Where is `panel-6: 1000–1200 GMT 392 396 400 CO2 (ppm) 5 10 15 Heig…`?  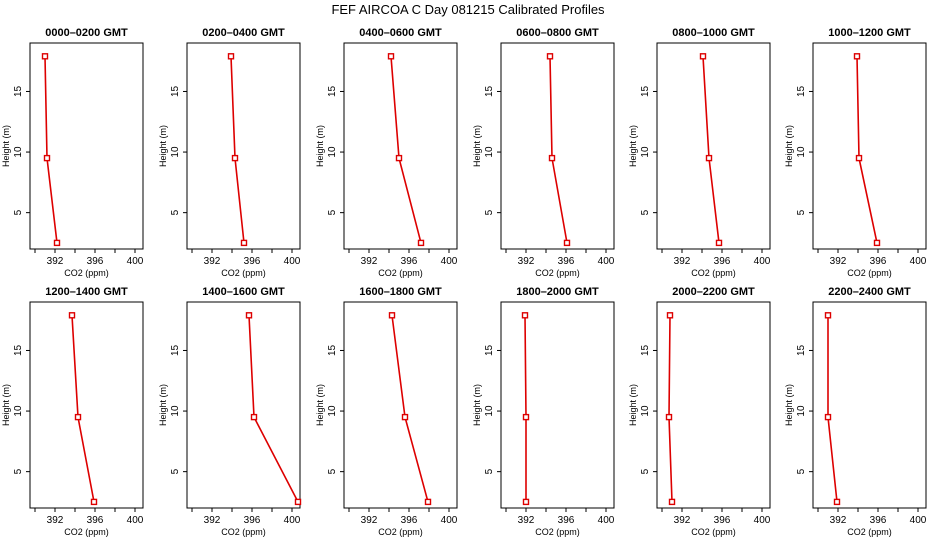 panel-6: 1000–1200 GMT 392 396 400 CO2 (ppm) 5 10 15 Heig… is located at coordinates (855, 152).